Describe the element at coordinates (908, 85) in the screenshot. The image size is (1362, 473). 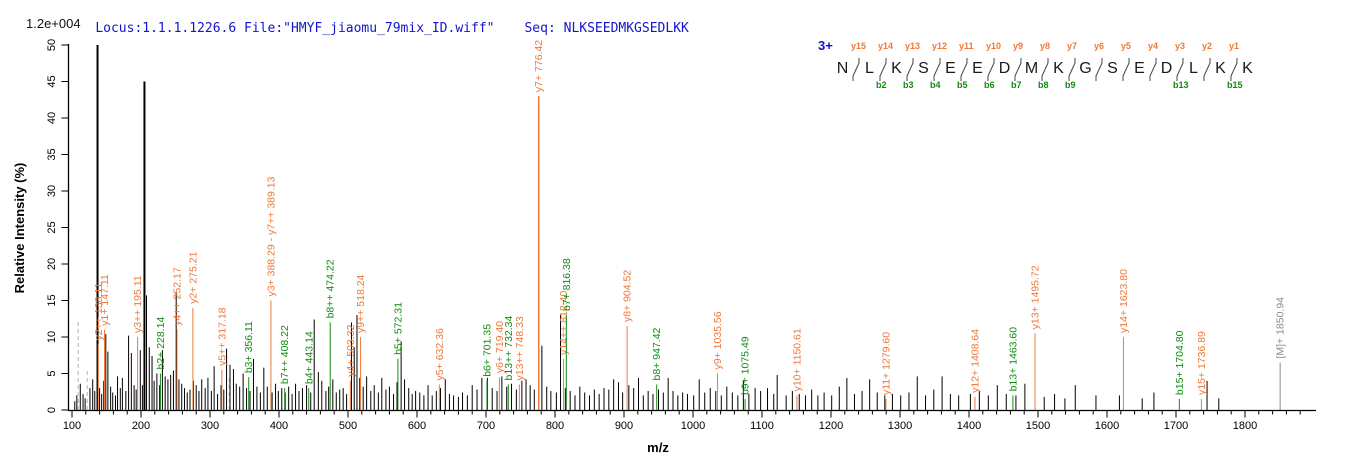
I see `b-ion-label: b3` at that location.